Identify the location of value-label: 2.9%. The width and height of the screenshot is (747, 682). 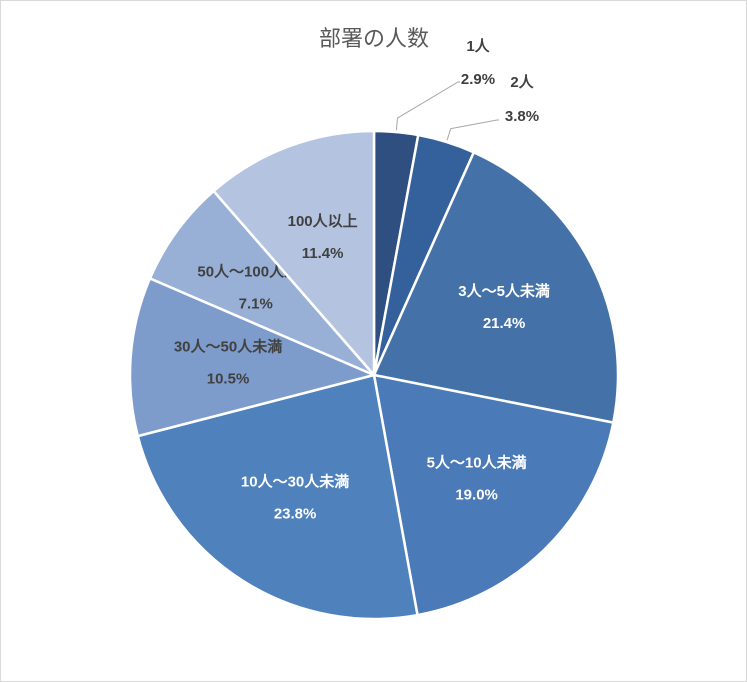
(478, 79).